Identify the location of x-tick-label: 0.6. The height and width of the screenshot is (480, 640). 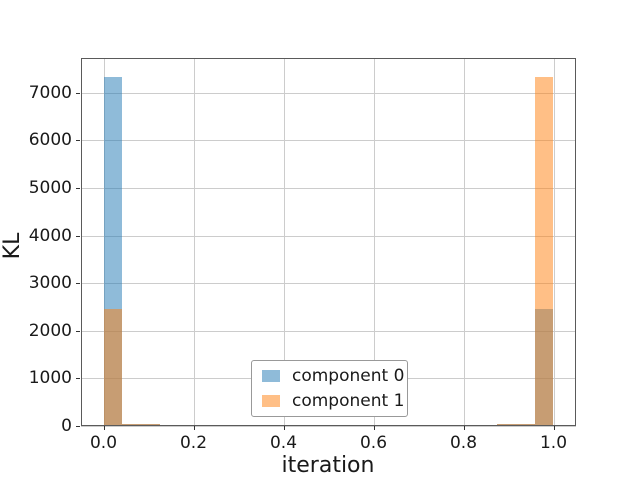
(373, 443).